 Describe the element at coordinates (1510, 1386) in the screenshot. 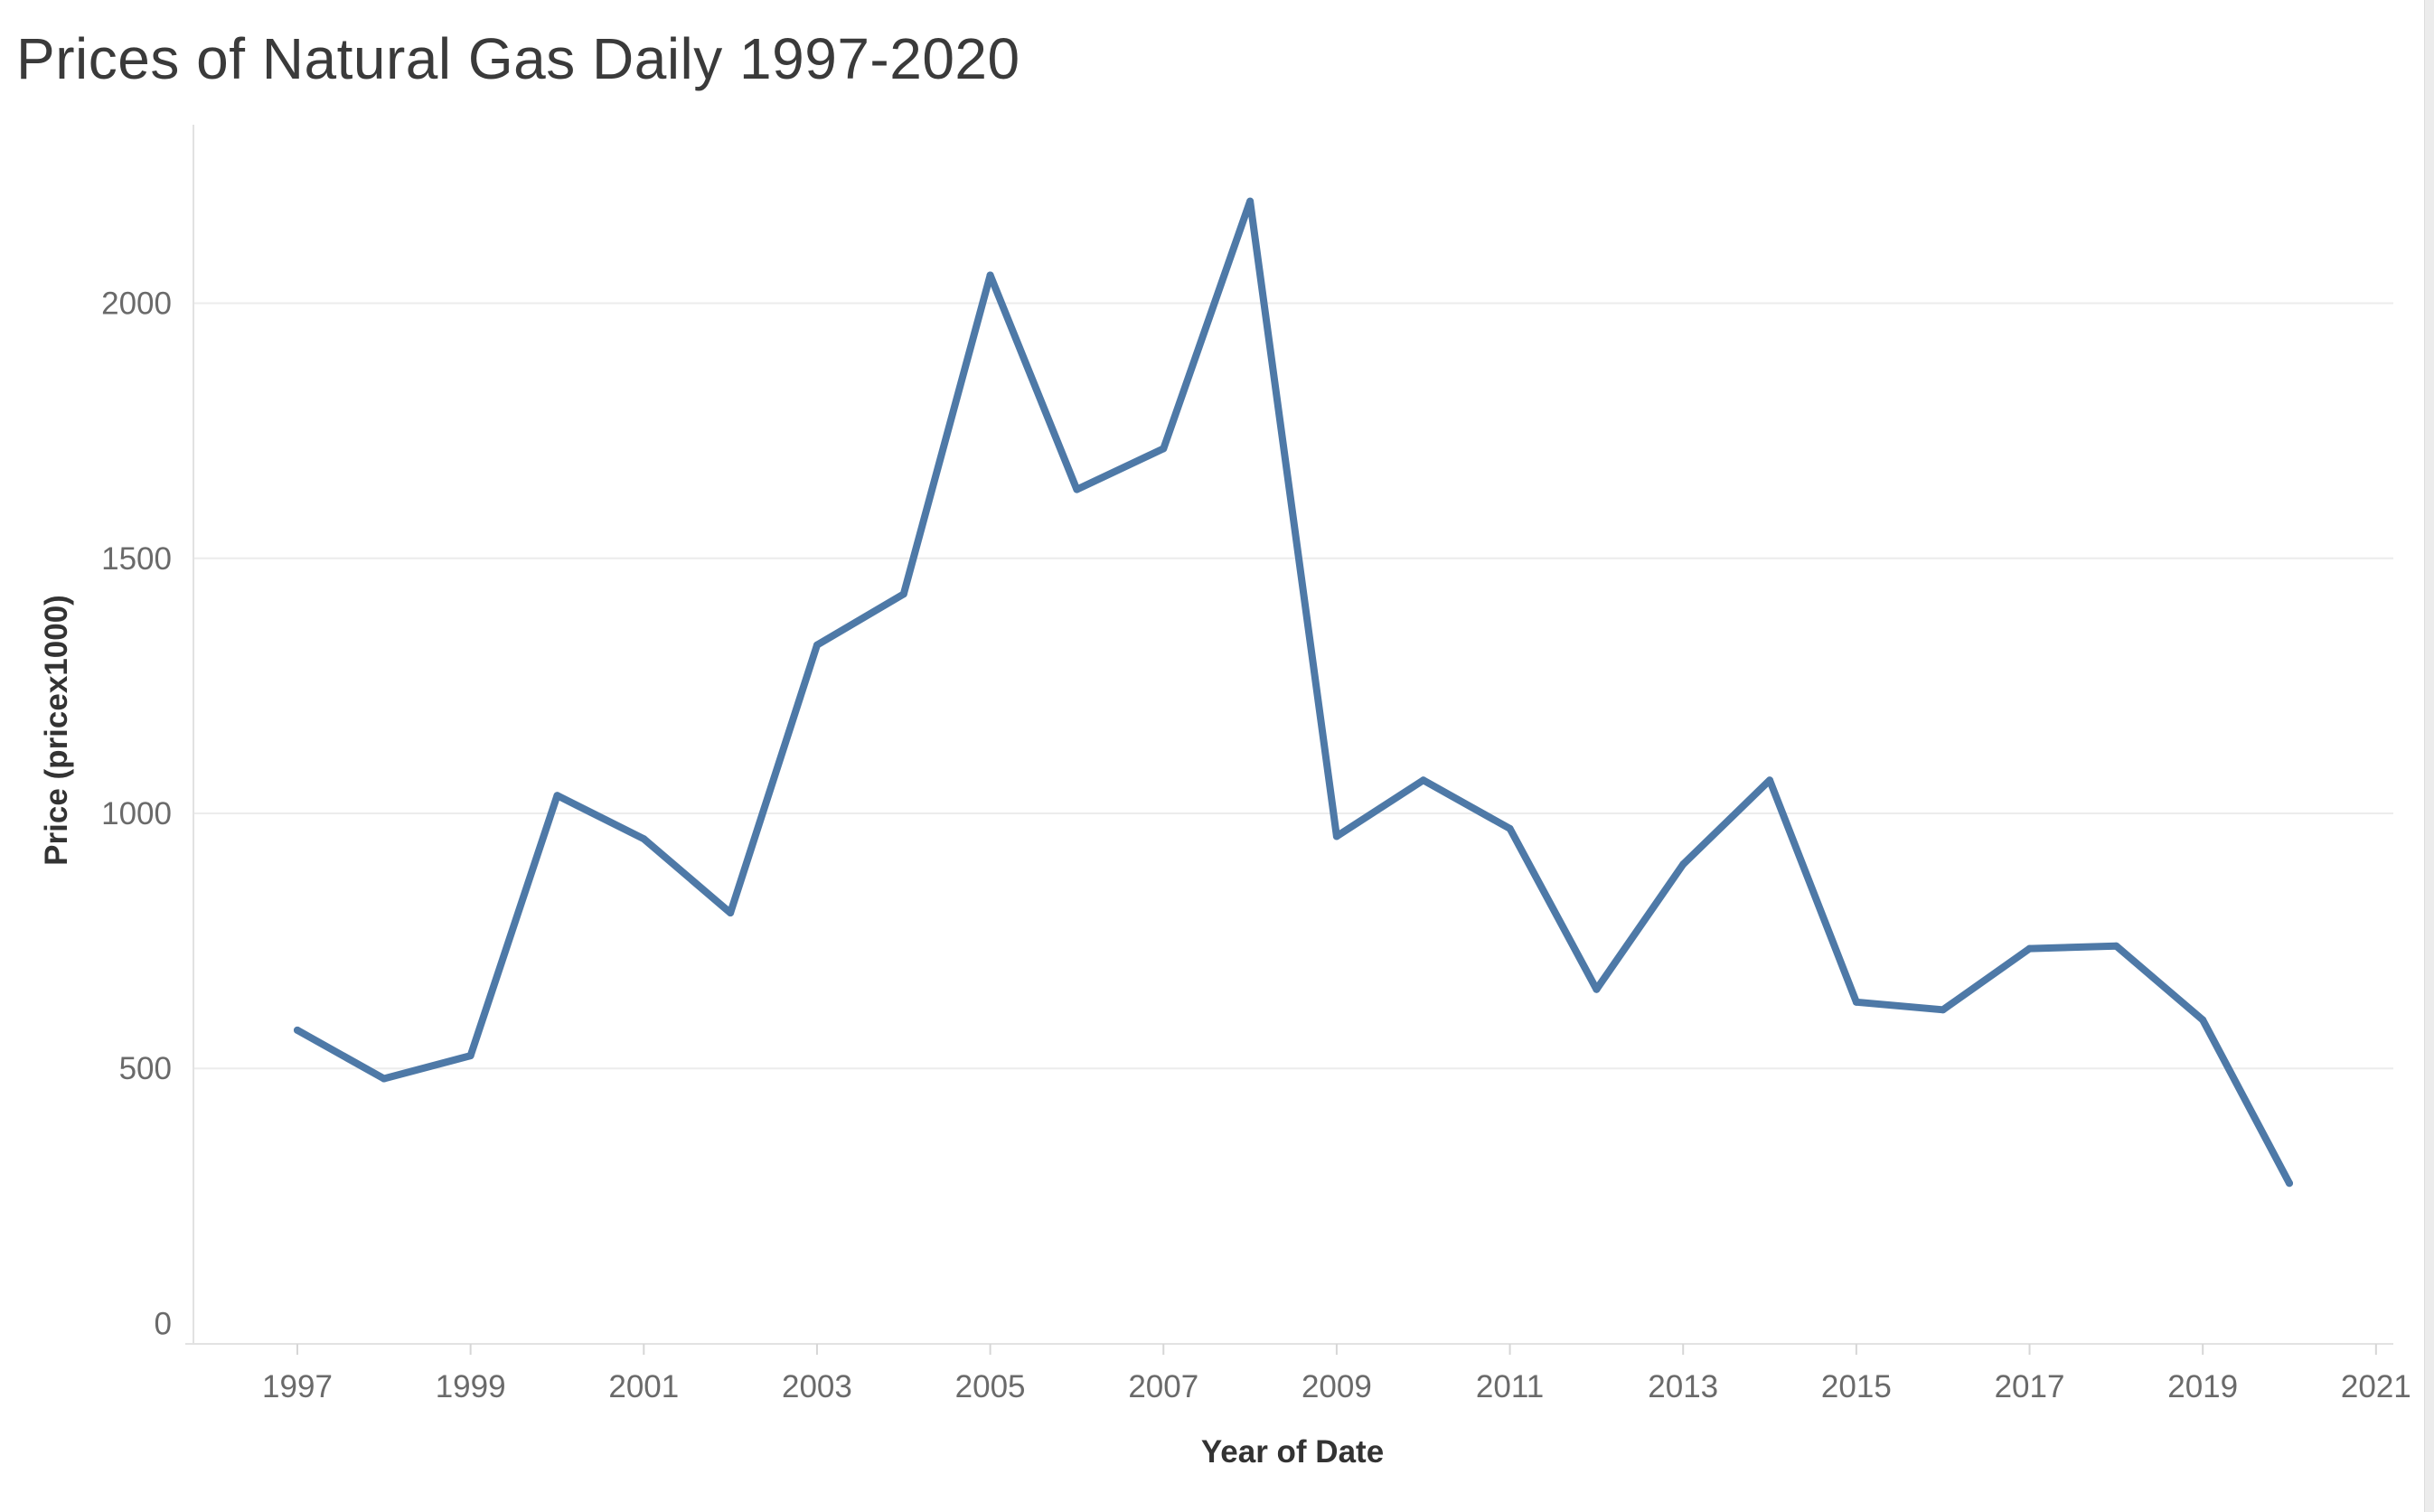

I see `x-tick-label: 2011` at that location.